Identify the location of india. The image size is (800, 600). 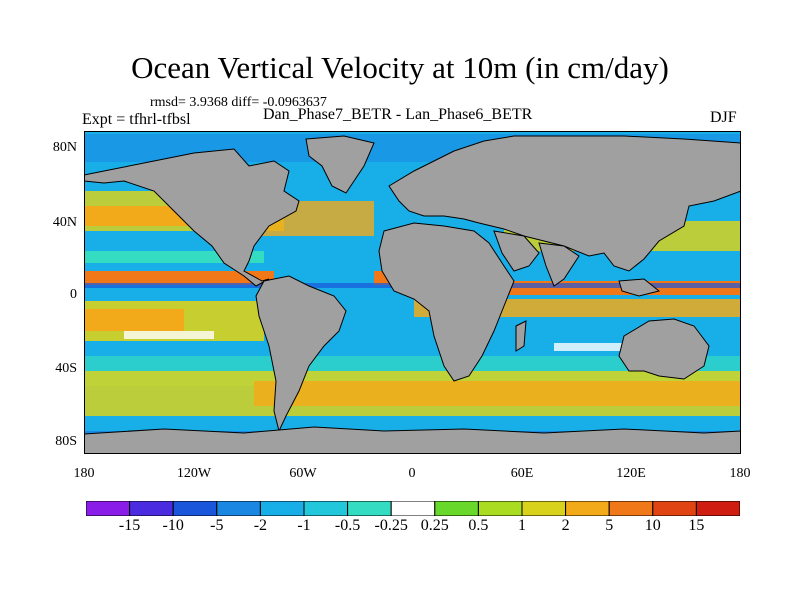
(559, 264).